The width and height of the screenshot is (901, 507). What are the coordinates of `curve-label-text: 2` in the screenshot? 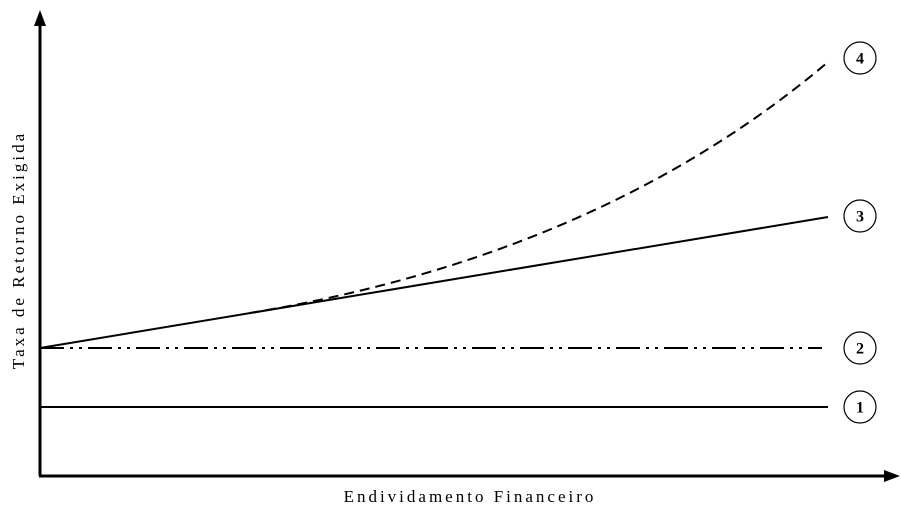 It's located at (860, 349).